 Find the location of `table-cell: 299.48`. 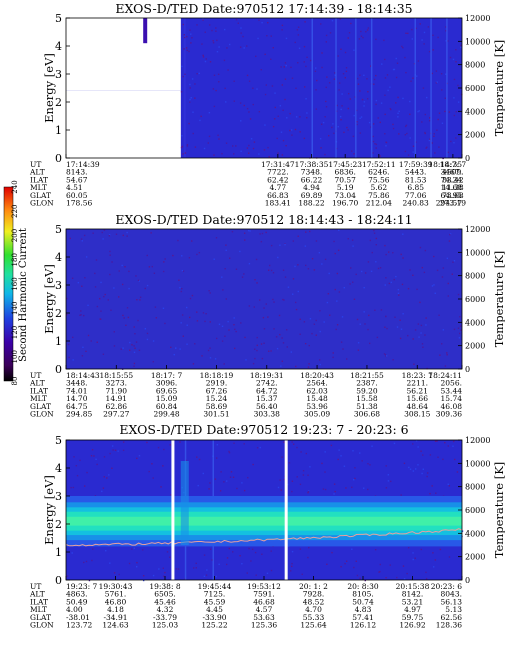

table-cell: 299.48 is located at coordinates (166, 414).